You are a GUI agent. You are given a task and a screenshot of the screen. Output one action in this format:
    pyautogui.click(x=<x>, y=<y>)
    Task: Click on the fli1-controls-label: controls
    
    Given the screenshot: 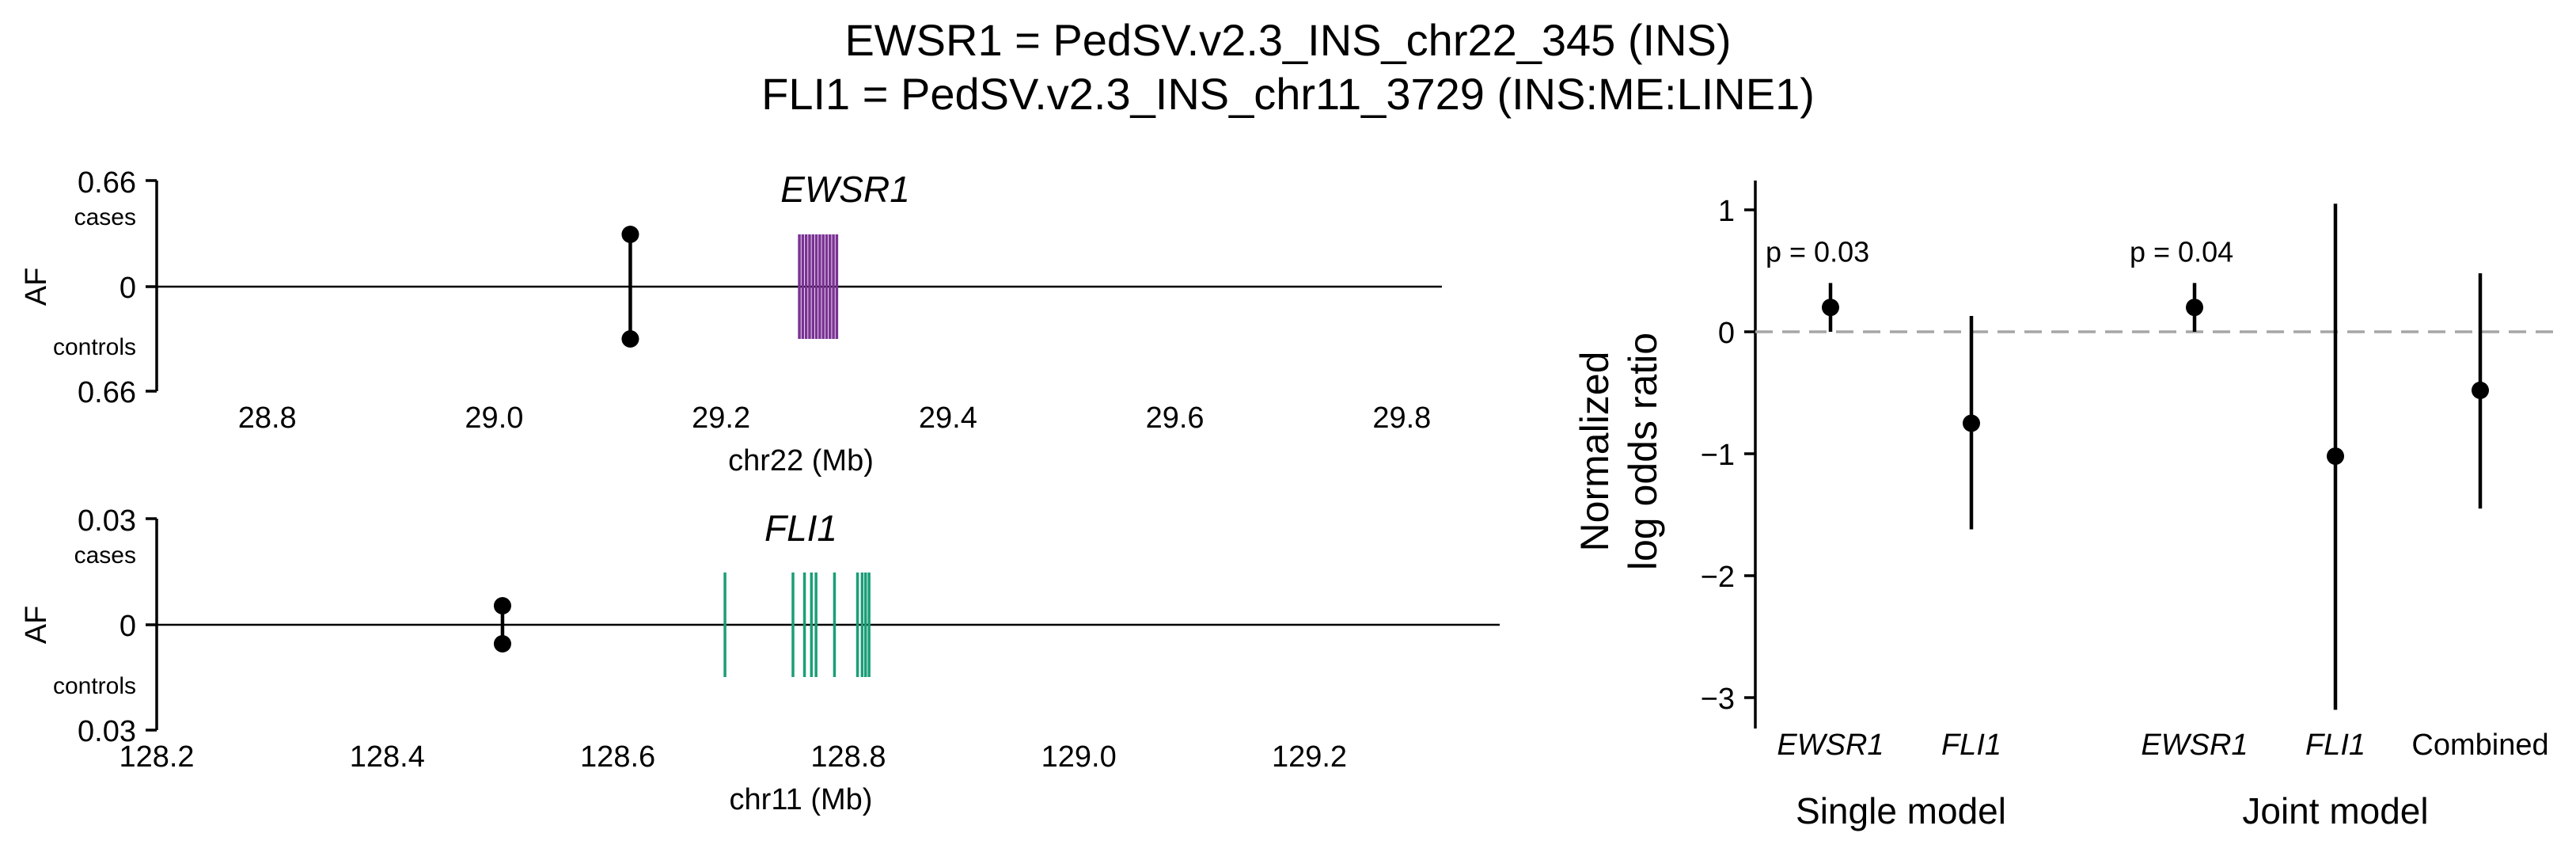 What is the action you would take?
    pyautogui.click(x=94, y=686)
    